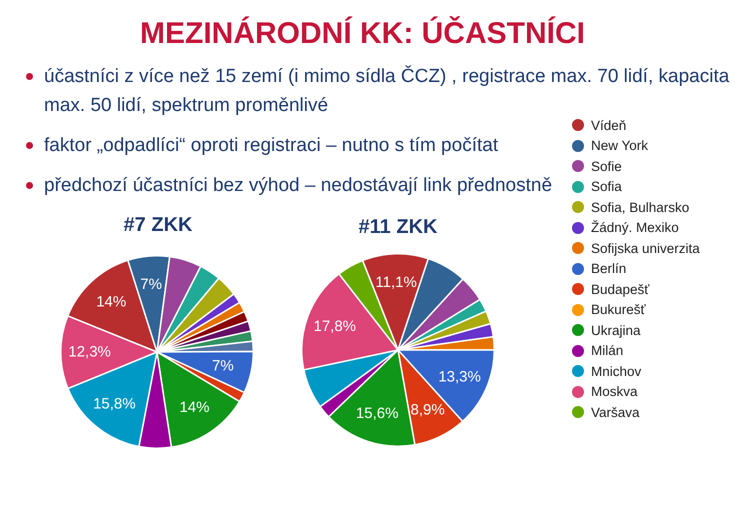 The height and width of the screenshot is (520, 740). I want to click on text: #11 ZKK, so click(398, 227).